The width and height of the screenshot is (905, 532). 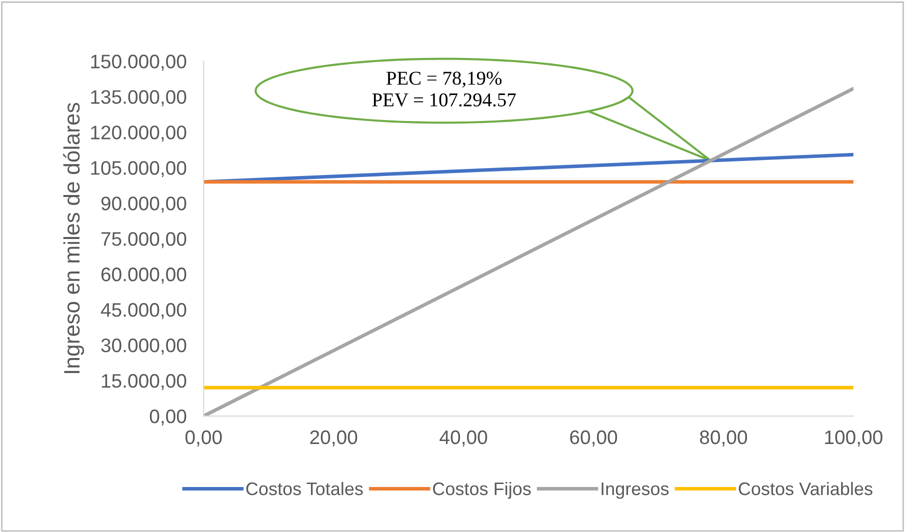 What do you see at coordinates (143, 346) in the screenshot?
I see `y-tick-label: 30.000,00` at bounding box center [143, 346].